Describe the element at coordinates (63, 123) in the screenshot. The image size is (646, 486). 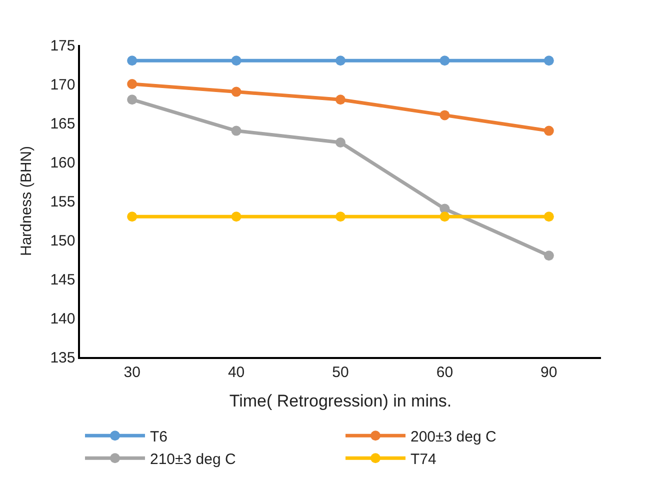
I see `y-tick-label: 165` at that location.